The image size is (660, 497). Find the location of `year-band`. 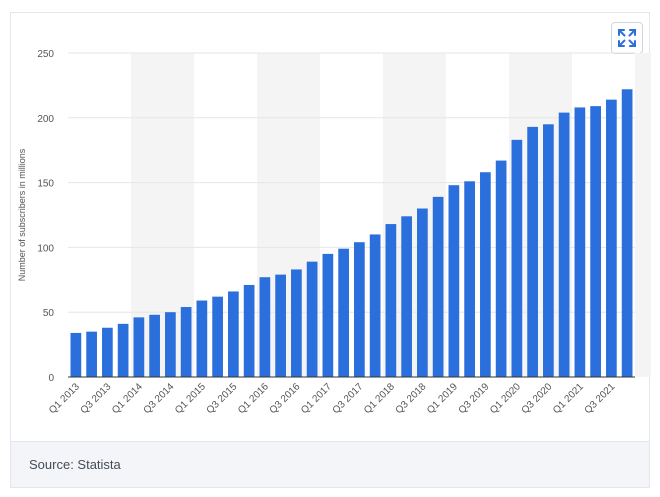

year-band is located at coordinates (643, 215).